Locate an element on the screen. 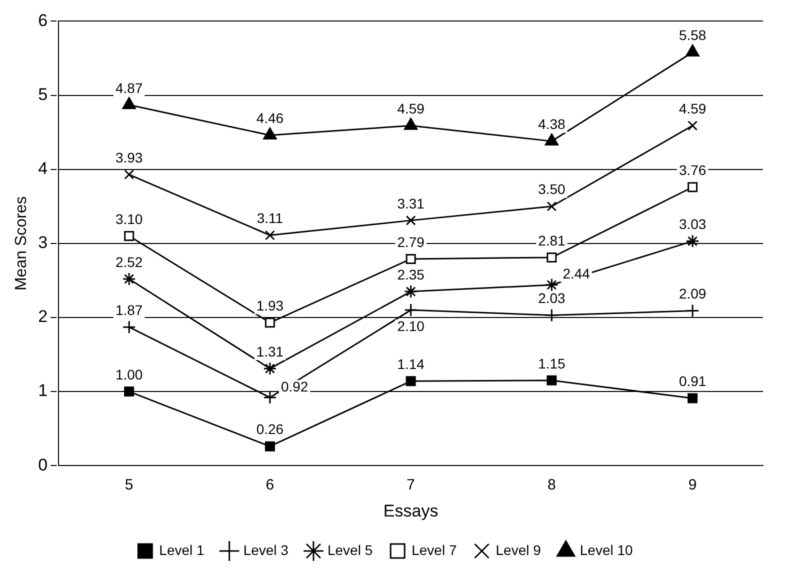 The height and width of the screenshot is (578, 791). legend-label: Level 3 is located at coordinates (266, 550).